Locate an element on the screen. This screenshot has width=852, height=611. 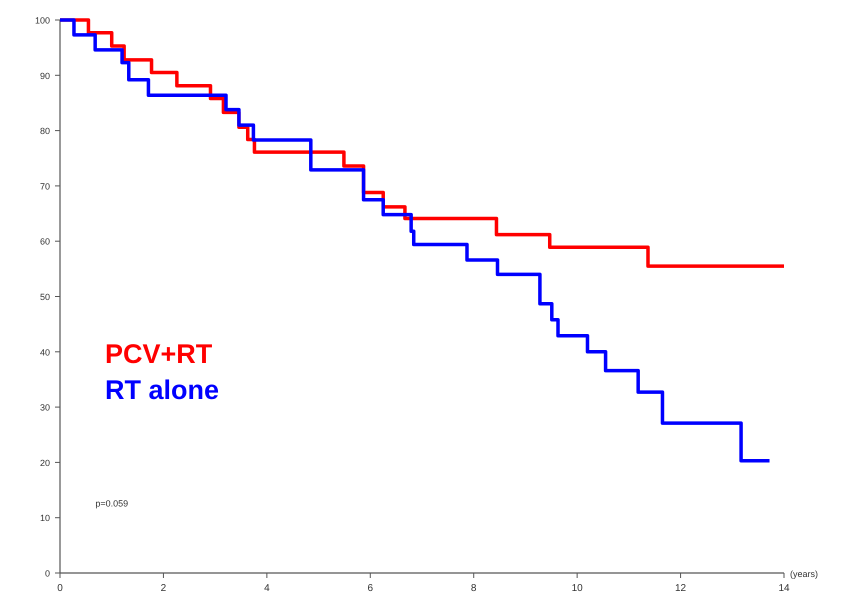
x-tick-label: 10 is located at coordinates (578, 588).